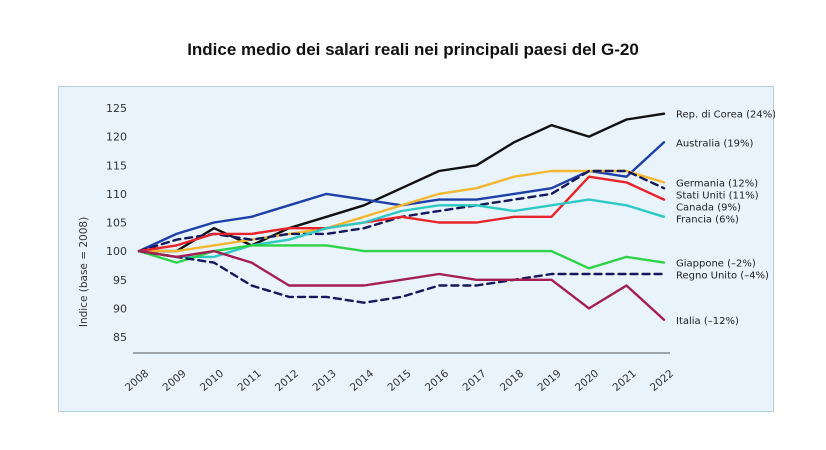  I want to click on x-tick-label: 2016, so click(437, 380).